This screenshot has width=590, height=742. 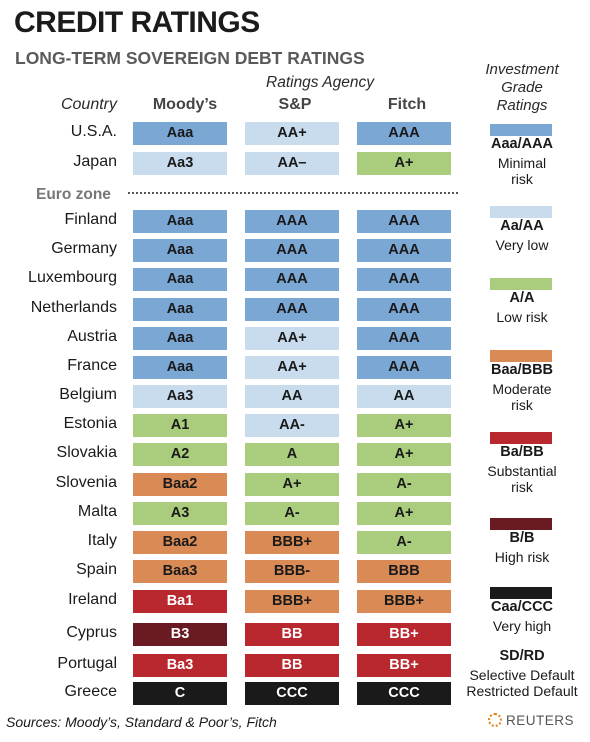 What do you see at coordinates (295, 104) in the screenshot?
I see `column-header-sp: S&P` at bounding box center [295, 104].